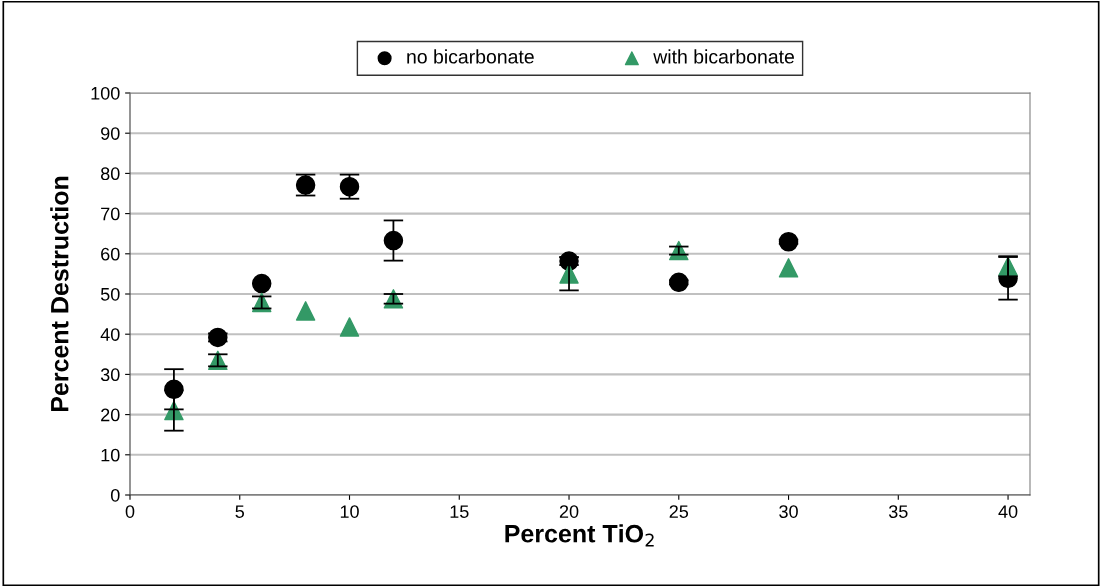 The image size is (1102, 587). Describe the element at coordinates (110, 415) in the screenshot. I see `y-tick-label: 20` at that location.